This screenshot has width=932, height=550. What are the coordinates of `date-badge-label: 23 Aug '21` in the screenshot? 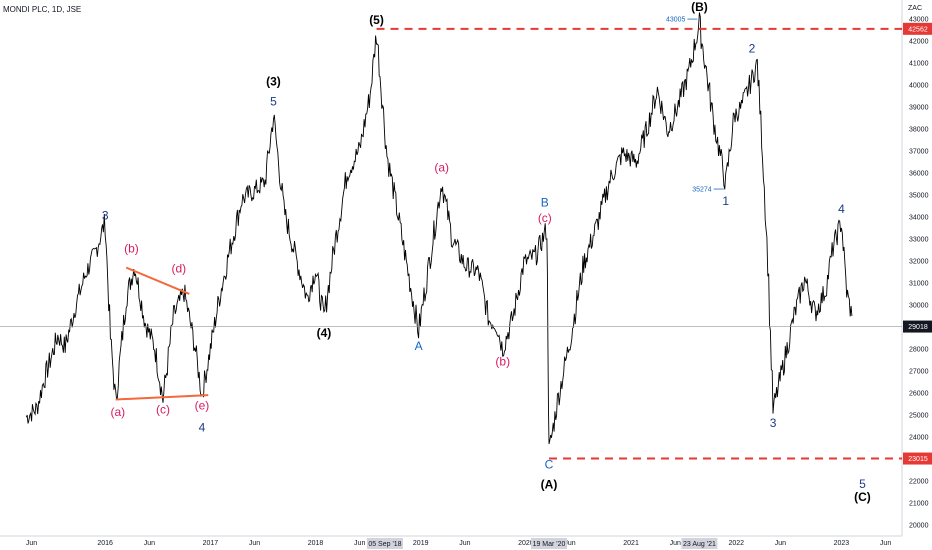 It's located at (699, 544).